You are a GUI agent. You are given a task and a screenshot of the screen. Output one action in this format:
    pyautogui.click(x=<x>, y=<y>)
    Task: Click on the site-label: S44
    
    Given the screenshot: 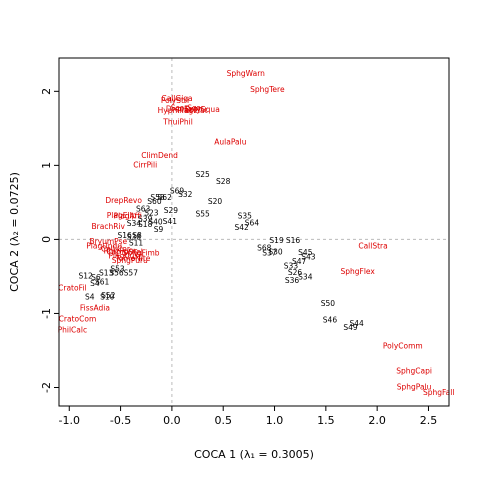 What is the action you would take?
    pyautogui.click(x=356, y=323)
    